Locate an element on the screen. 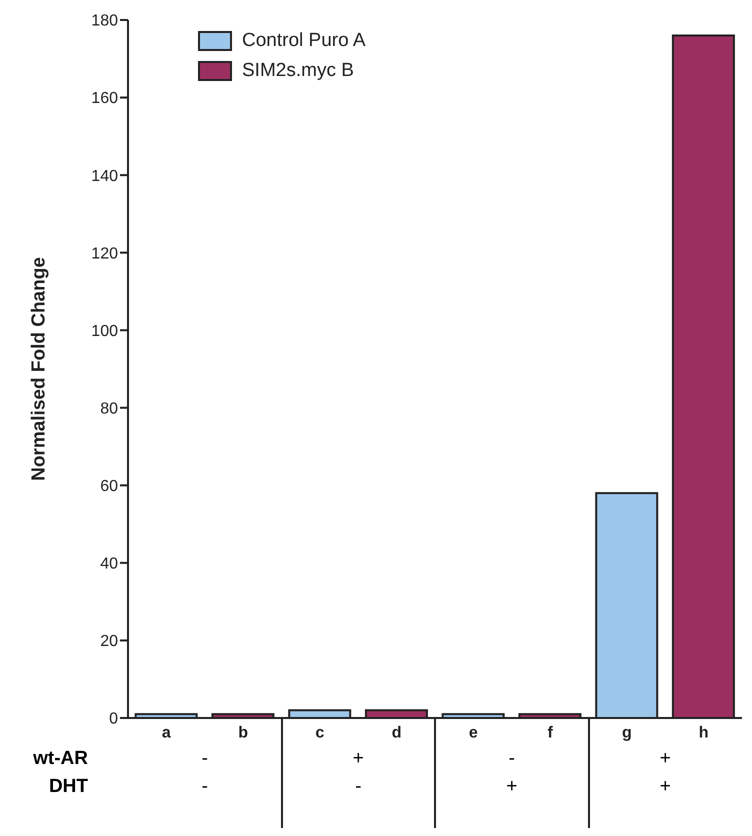 The height and width of the screenshot is (836, 752). y-tick-label: 40 is located at coordinates (109, 564).